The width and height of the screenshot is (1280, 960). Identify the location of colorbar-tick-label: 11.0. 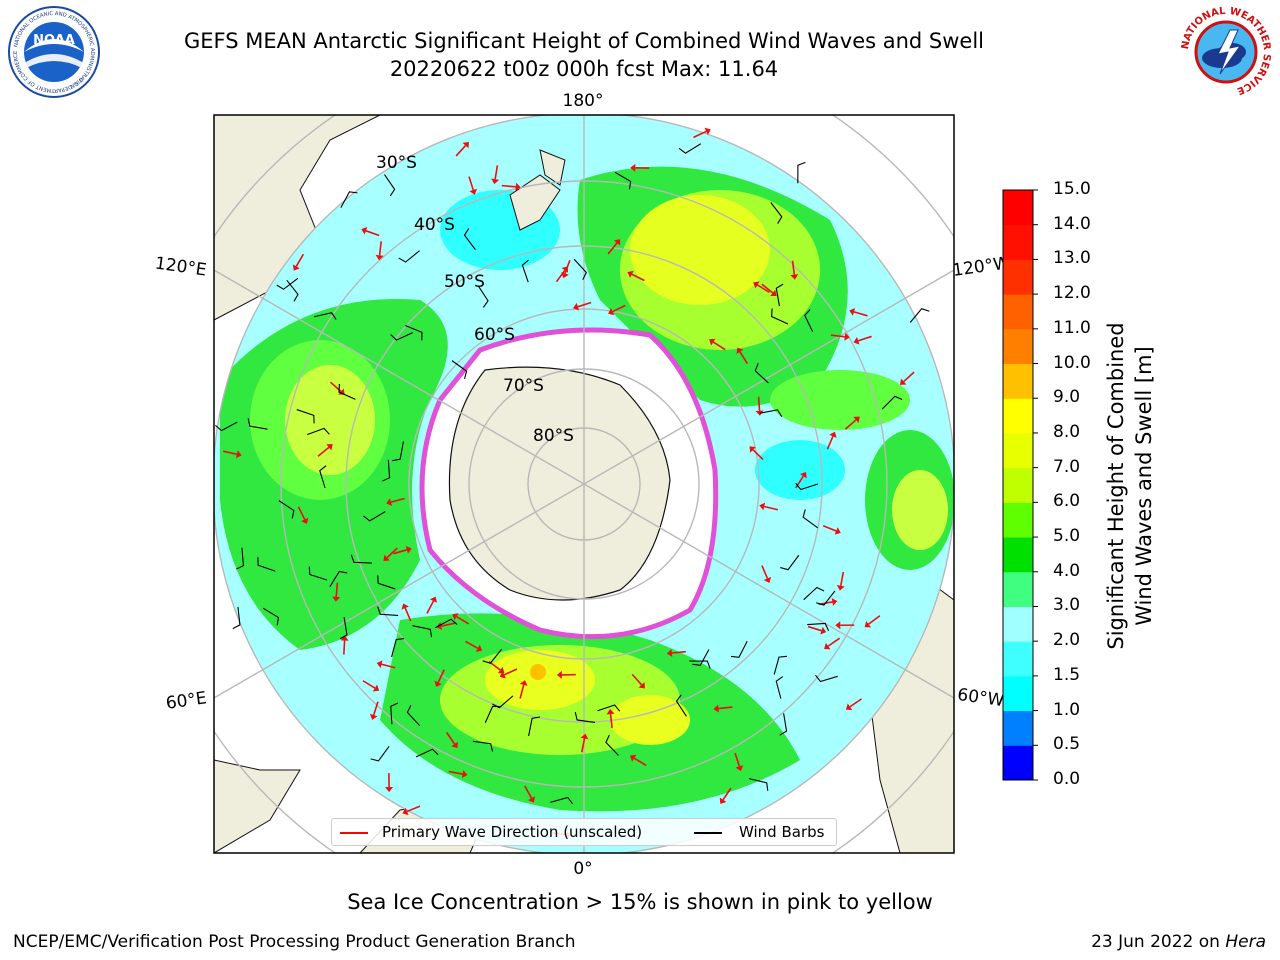
(1072, 327).